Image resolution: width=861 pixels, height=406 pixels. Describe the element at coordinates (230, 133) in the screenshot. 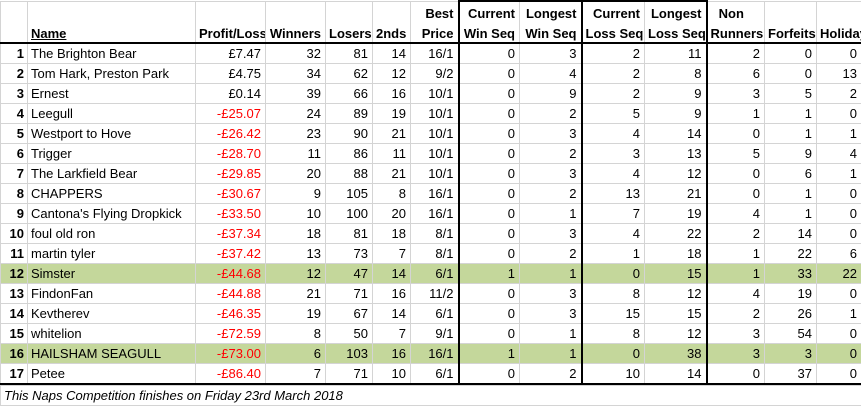

I see `profit-loss-cell: -£26.42` at that location.